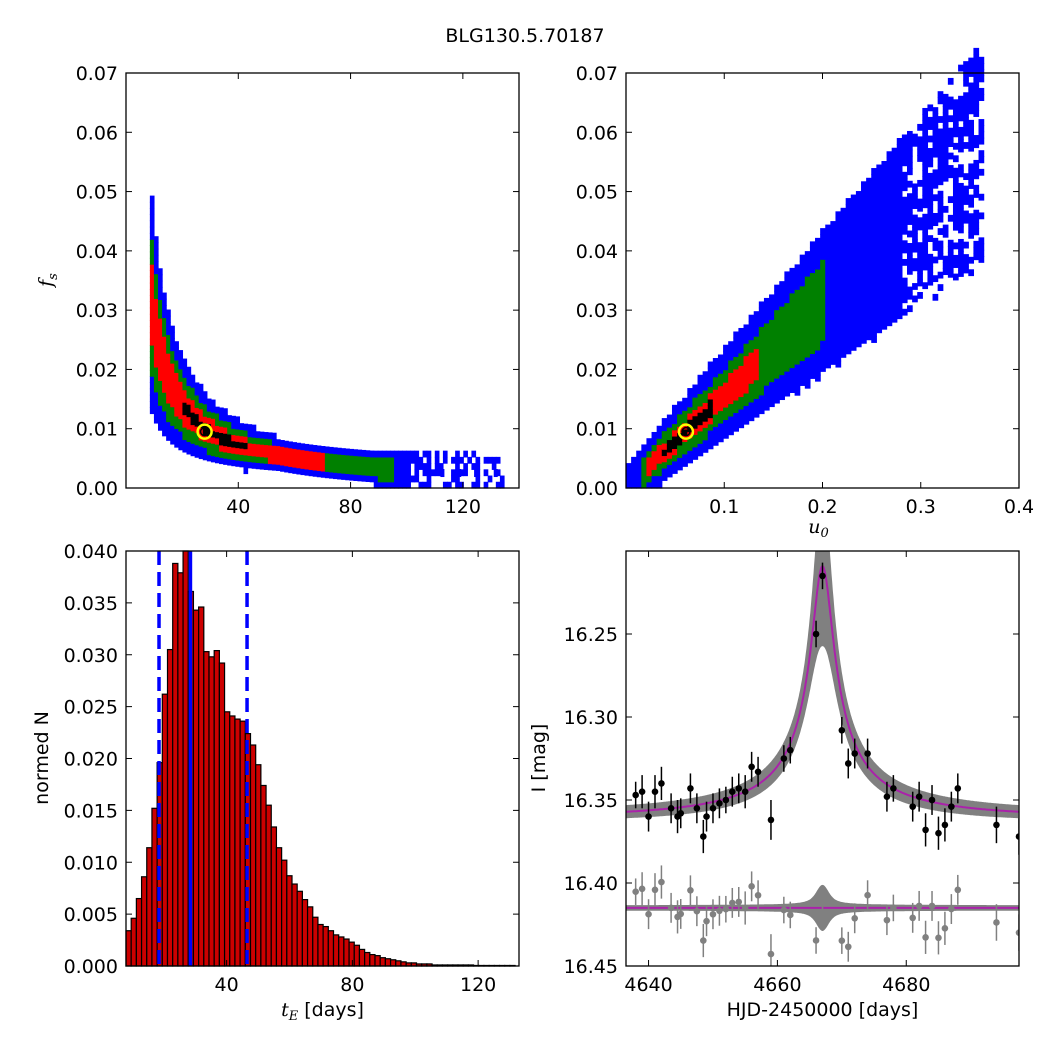  What do you see at coordinates (322, 1011) in the screenshot?
I see `x-axis-label: tE [days]` at bounding box center [322, 1011].